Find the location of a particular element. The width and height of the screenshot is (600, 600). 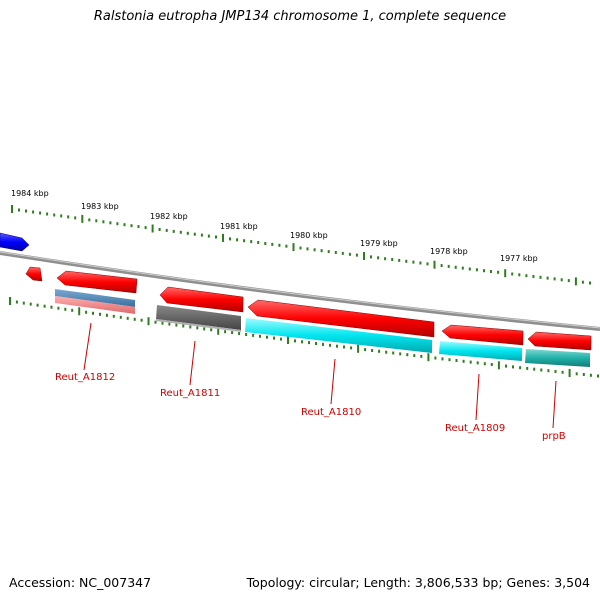

tick-label-1980: 1980 kbp is located at coordinates (309, 235).